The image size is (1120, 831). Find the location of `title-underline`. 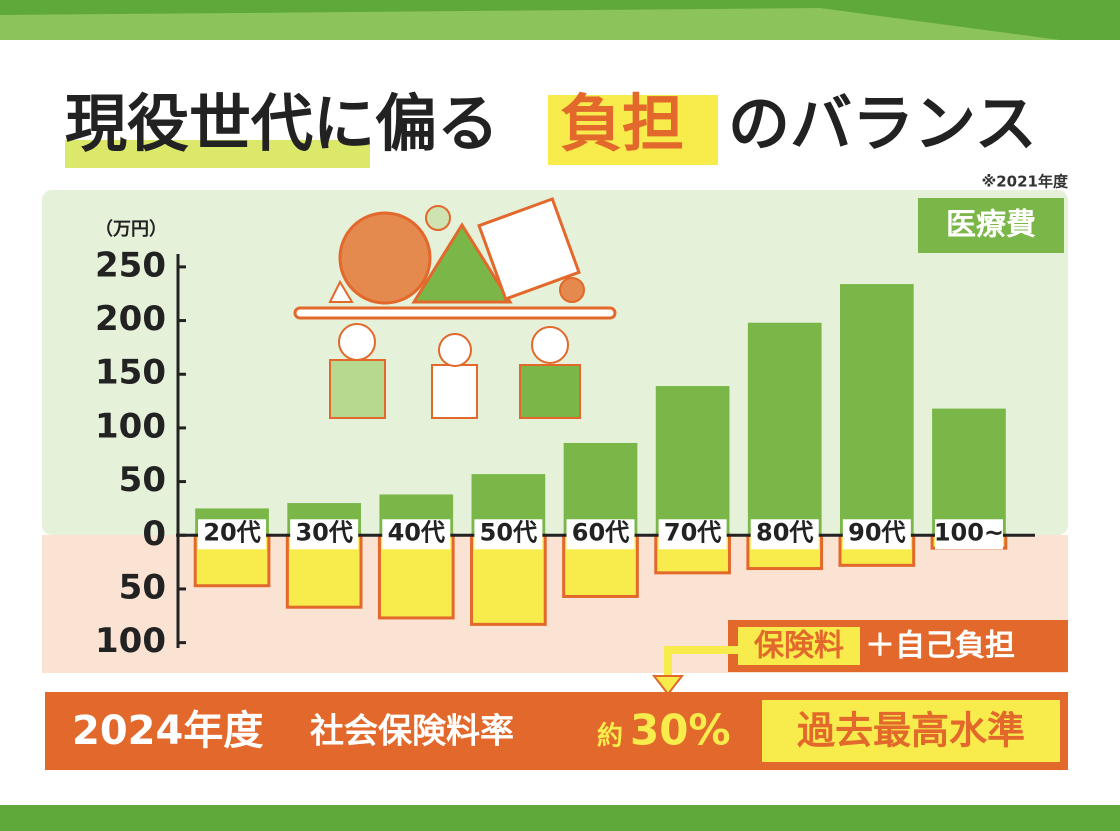

title-underline is located at coordinates (217, 154).